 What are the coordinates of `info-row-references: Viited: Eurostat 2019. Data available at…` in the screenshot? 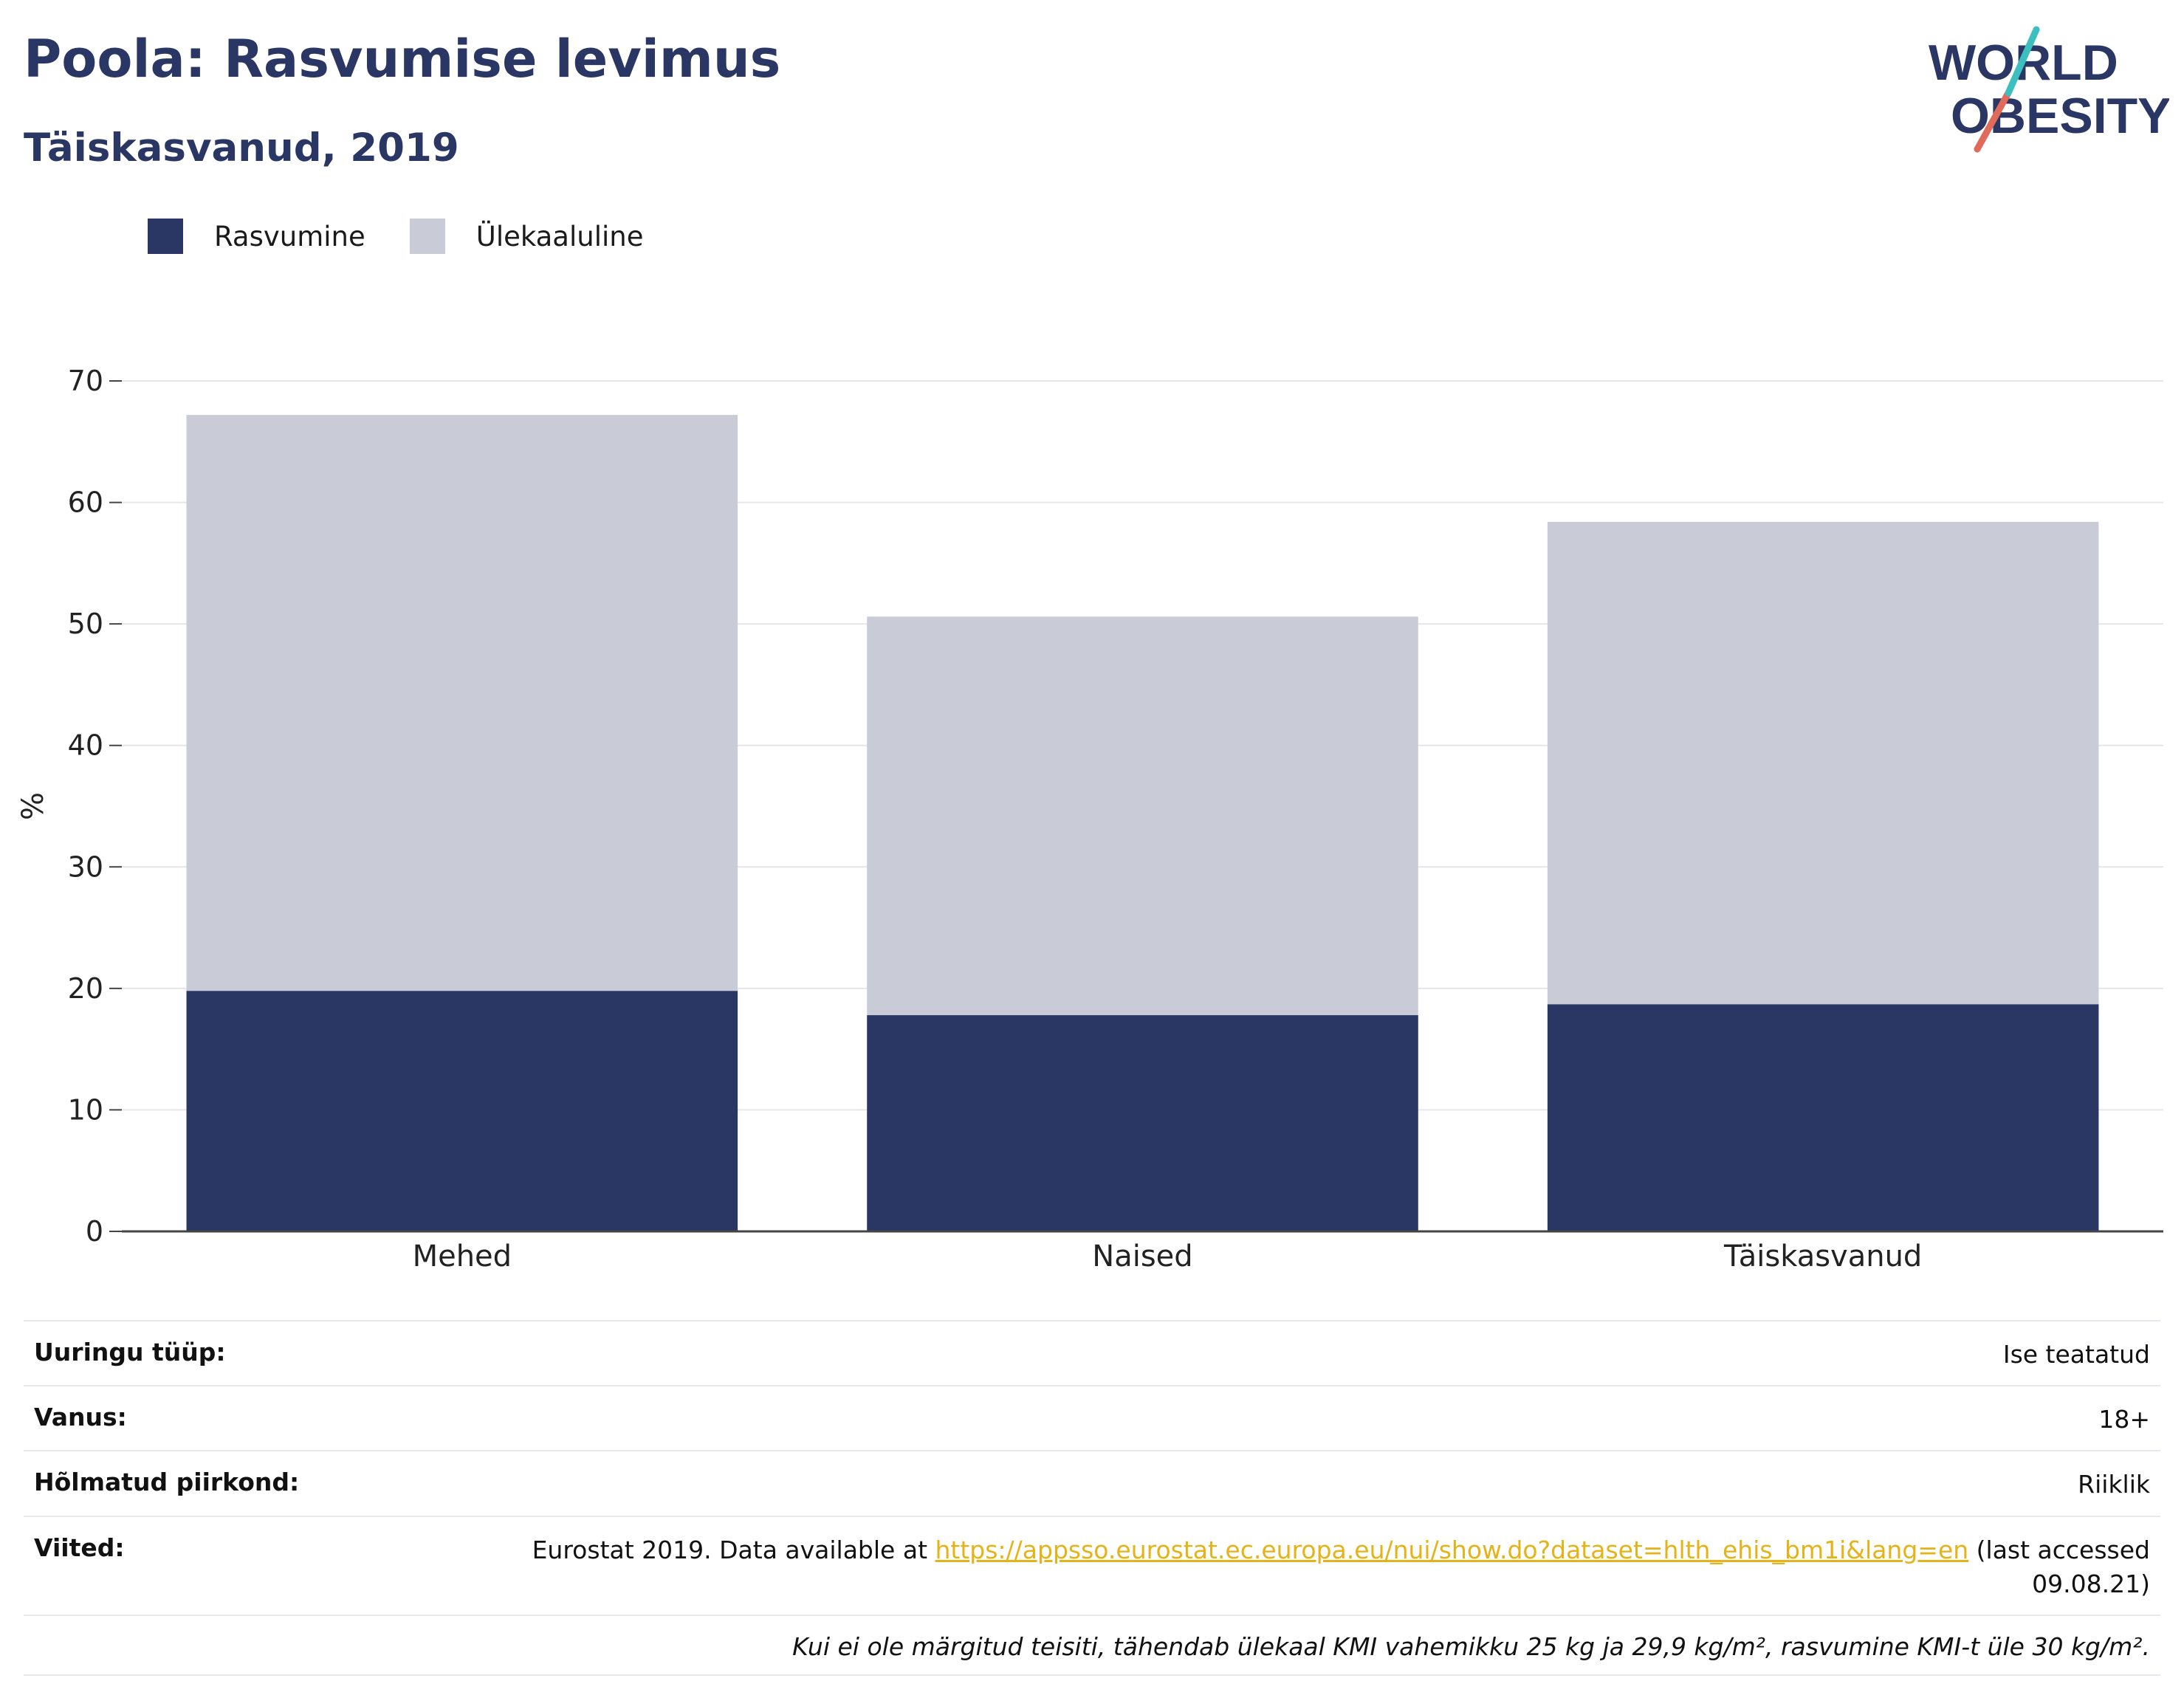 It's located at (1092, 1565).